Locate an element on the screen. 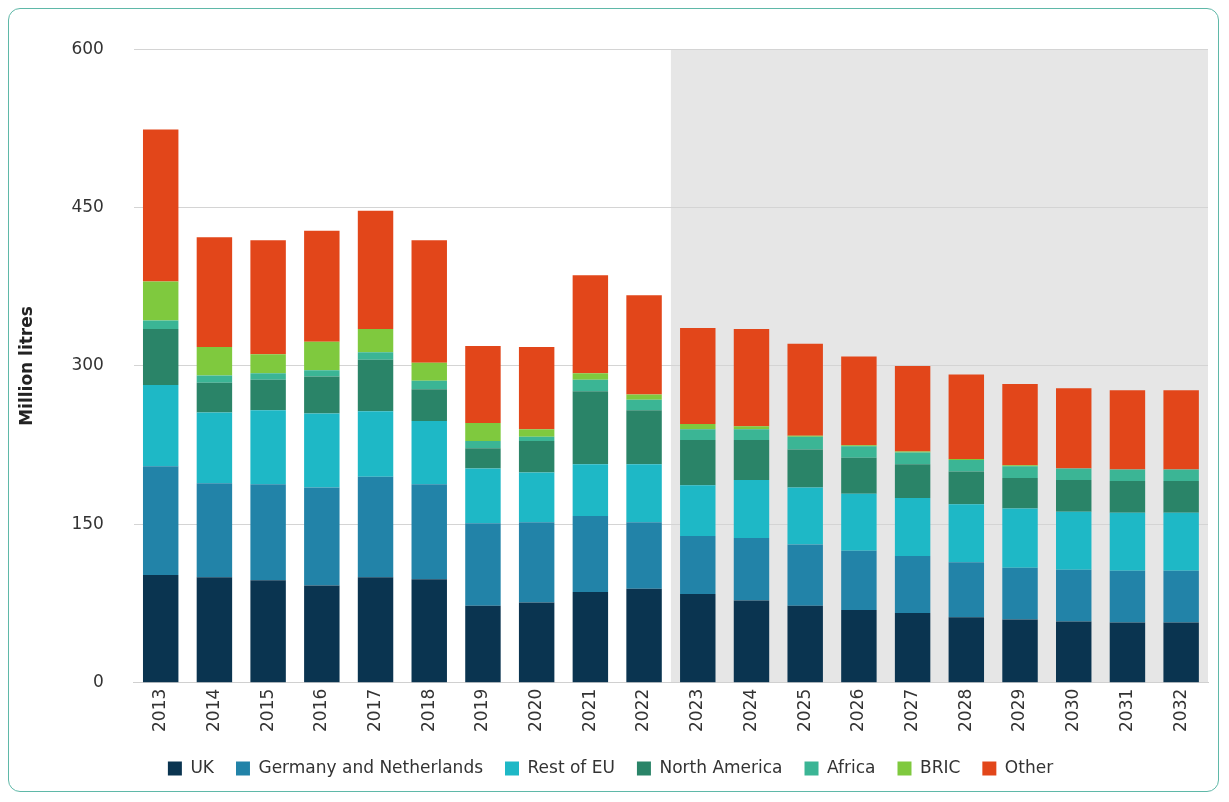 This screenshot has width=1229, height=802. x-tick-label: 2016 is located at coordinates (320, 710).